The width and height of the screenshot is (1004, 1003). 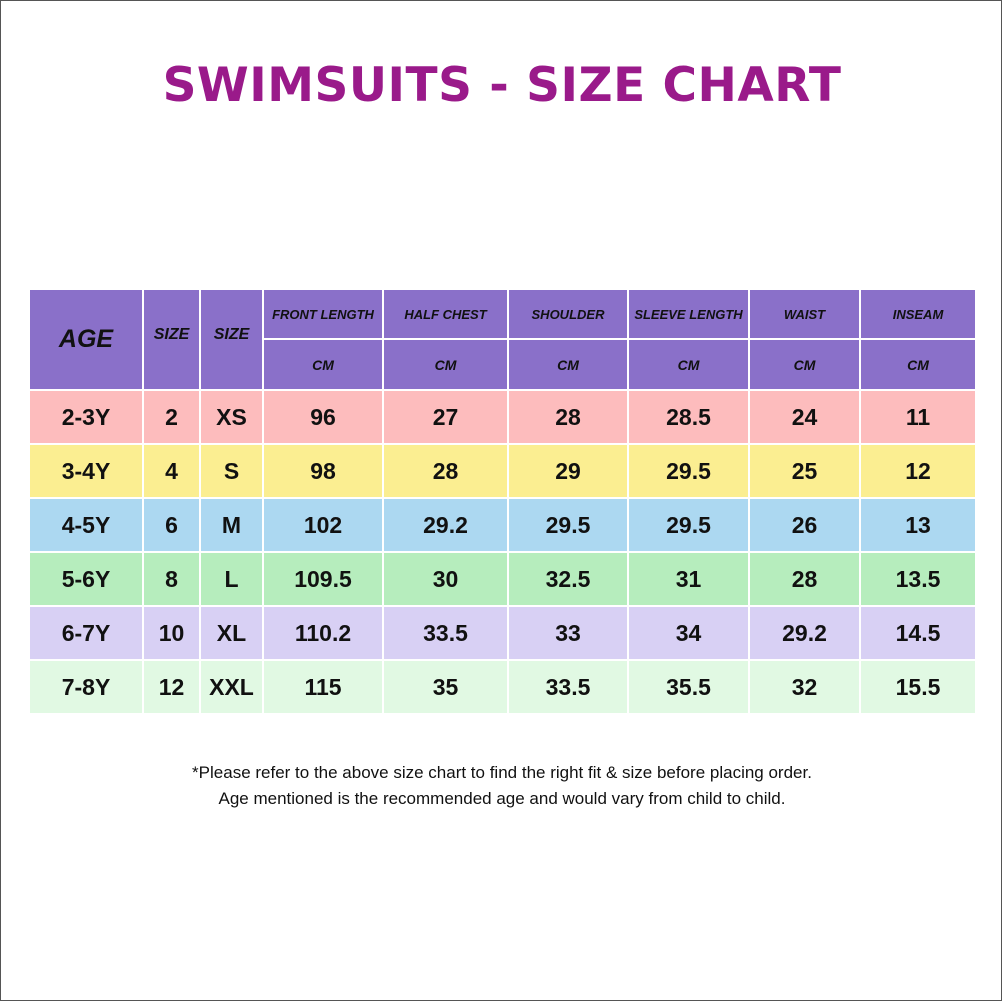 I want to click on cell-half-chest: 27, so click(x=445, y=417).